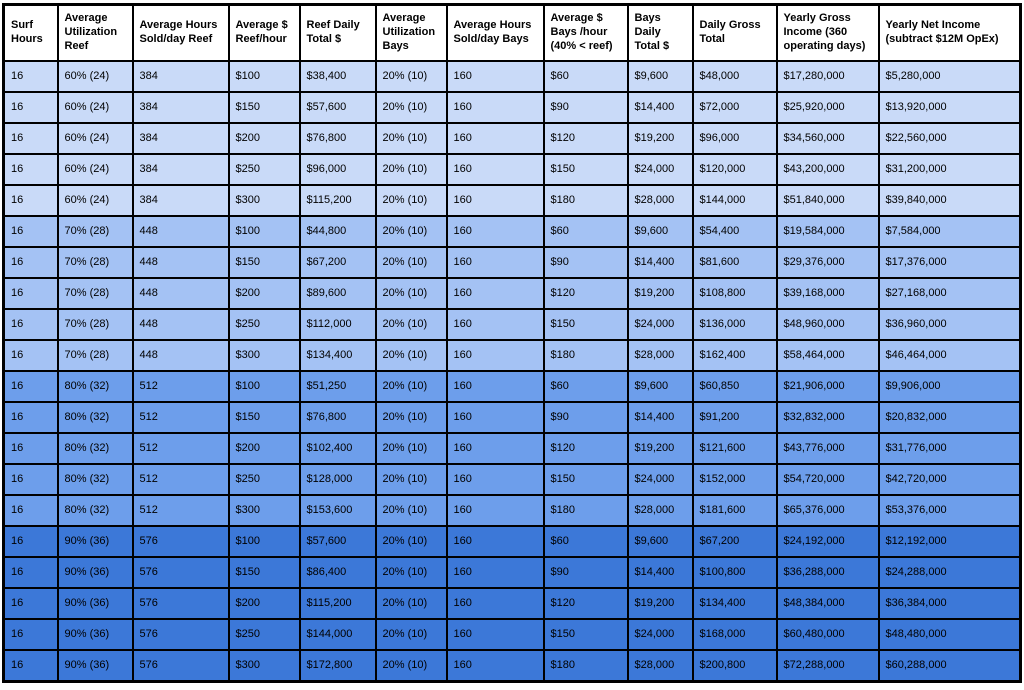 The image size is (1024, 690). What do you see at coordinates (264, 200) in the screenshot?
I see `cell: $300` at bounding box center [264, 200].